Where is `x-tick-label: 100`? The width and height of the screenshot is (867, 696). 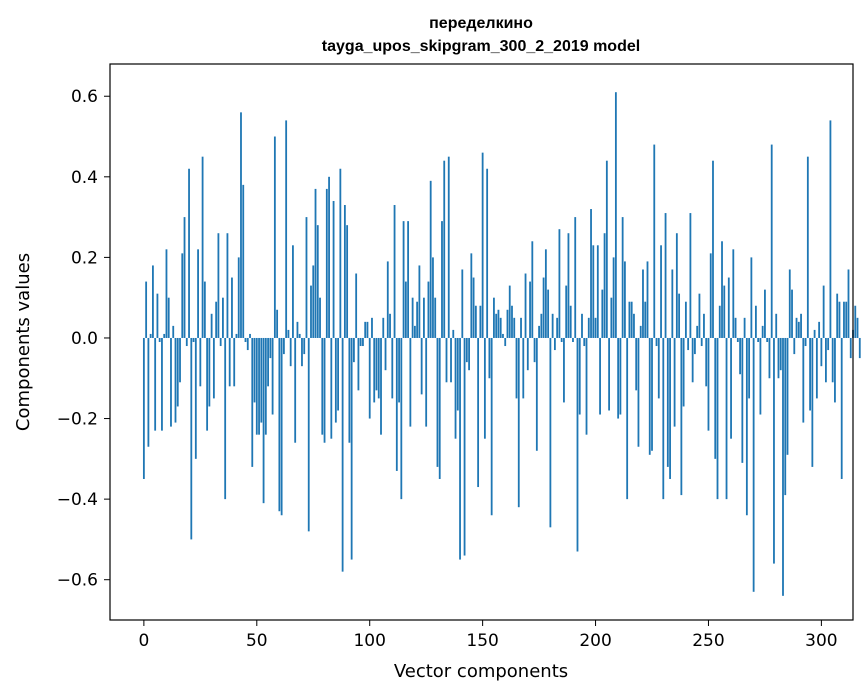
x-tick-label: 100 is located at coordinates (369, 641).